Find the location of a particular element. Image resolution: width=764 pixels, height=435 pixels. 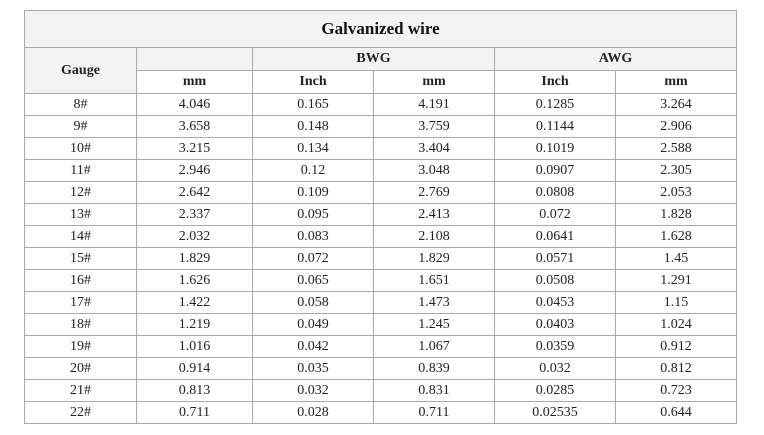

table-row: 14# 2.032 0.083 2.108 0.0641 1.628 is located at coordinates (381, 236).